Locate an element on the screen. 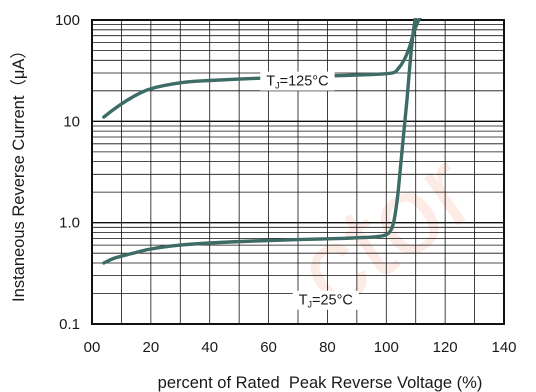  x-tick-label: 60 is located at coordinates (268, 347).